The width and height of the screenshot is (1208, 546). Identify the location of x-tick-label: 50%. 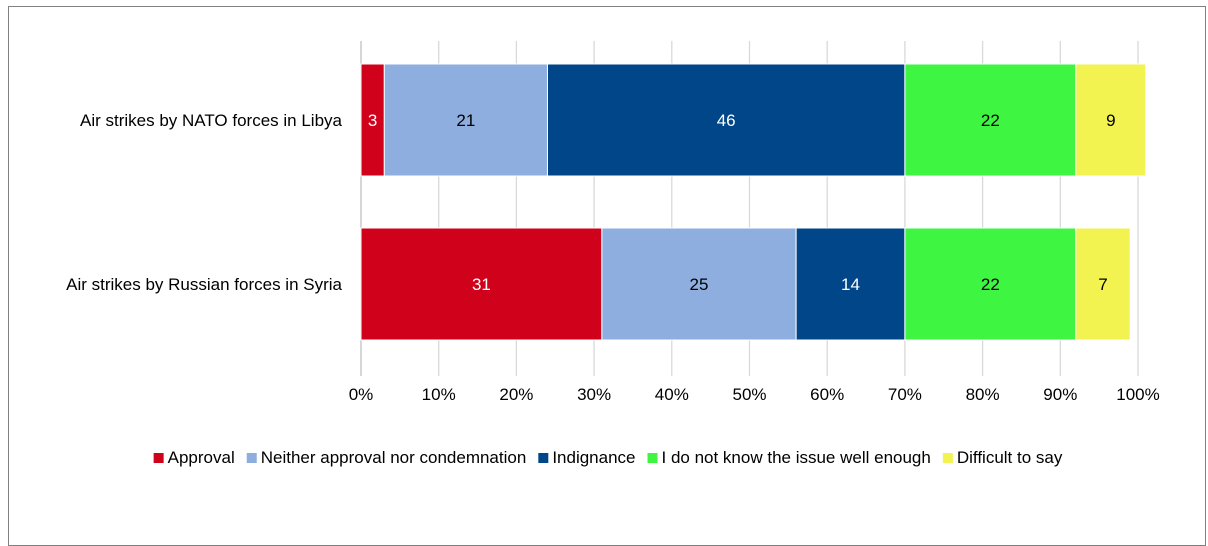
(749, 394).